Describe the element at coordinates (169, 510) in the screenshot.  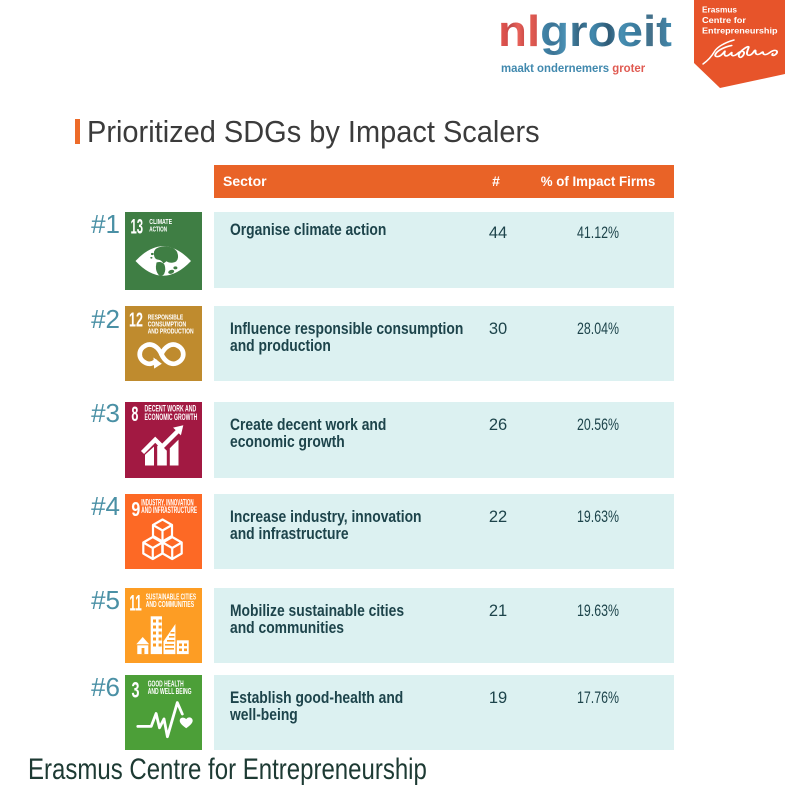
I see `svg-text: AND INFRASTRUCTURE` at that location.